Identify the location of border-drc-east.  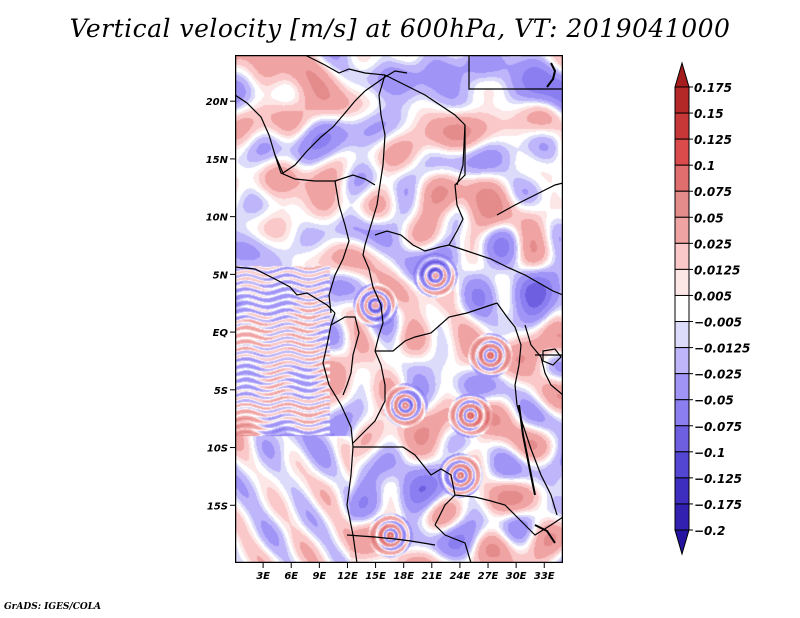
(527, 409).